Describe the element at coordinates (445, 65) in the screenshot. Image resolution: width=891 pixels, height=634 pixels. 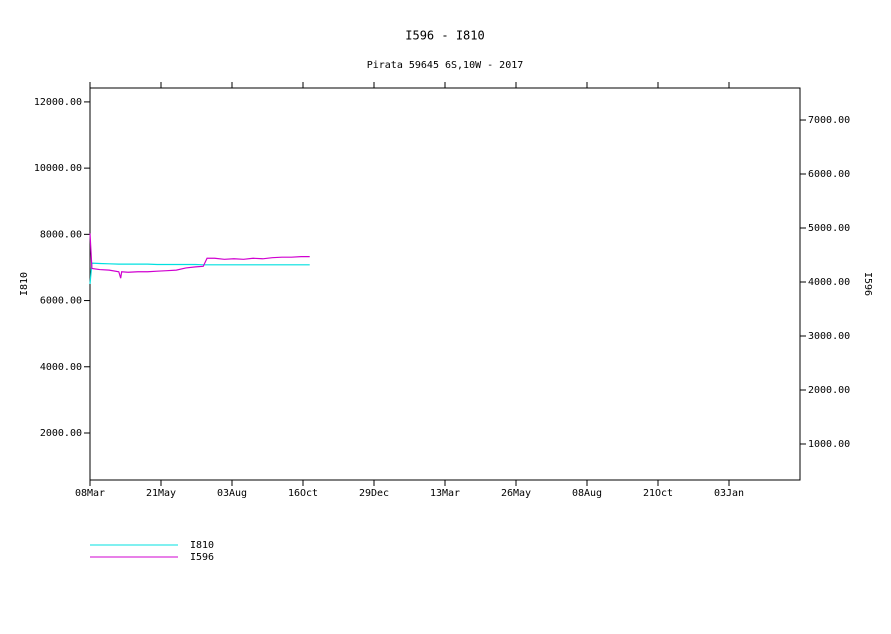
I see `chart-subtitle: Pirata 59645 6S,10W - 2017` at that location.